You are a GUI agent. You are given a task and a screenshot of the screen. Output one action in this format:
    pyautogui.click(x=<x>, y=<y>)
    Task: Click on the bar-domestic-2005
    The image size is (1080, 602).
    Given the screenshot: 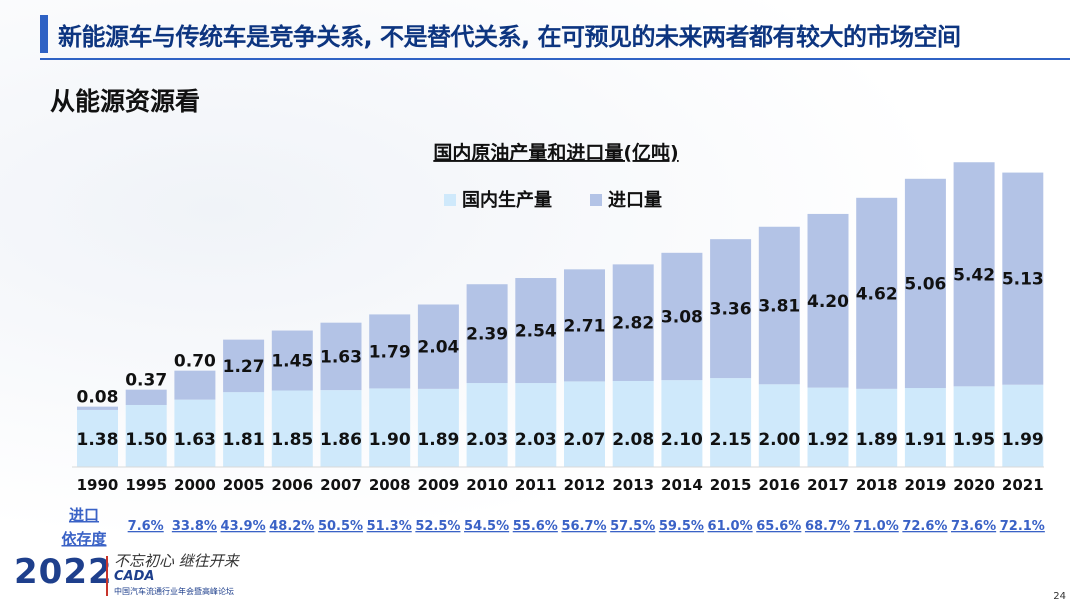 What is the action you would take?
    pyautogui.click(x=244, y=429)
    